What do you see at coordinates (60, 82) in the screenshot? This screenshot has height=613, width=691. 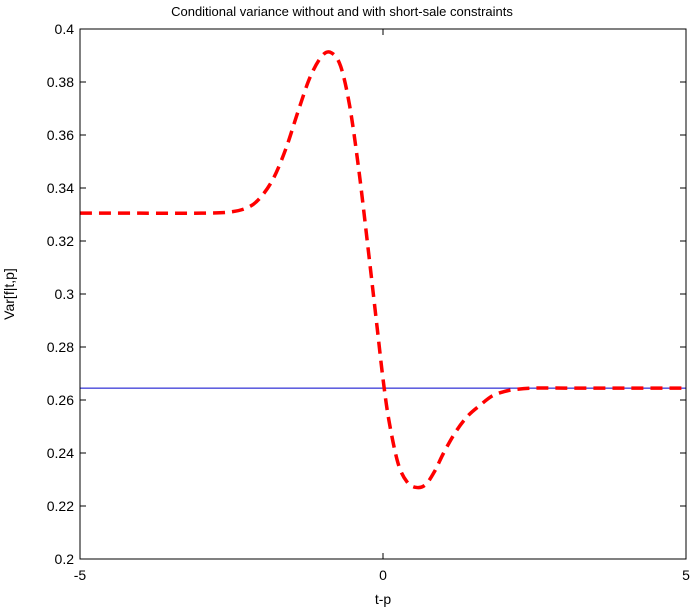 I see `y-tick-label: 0.38` at bounding box center [60, 82].